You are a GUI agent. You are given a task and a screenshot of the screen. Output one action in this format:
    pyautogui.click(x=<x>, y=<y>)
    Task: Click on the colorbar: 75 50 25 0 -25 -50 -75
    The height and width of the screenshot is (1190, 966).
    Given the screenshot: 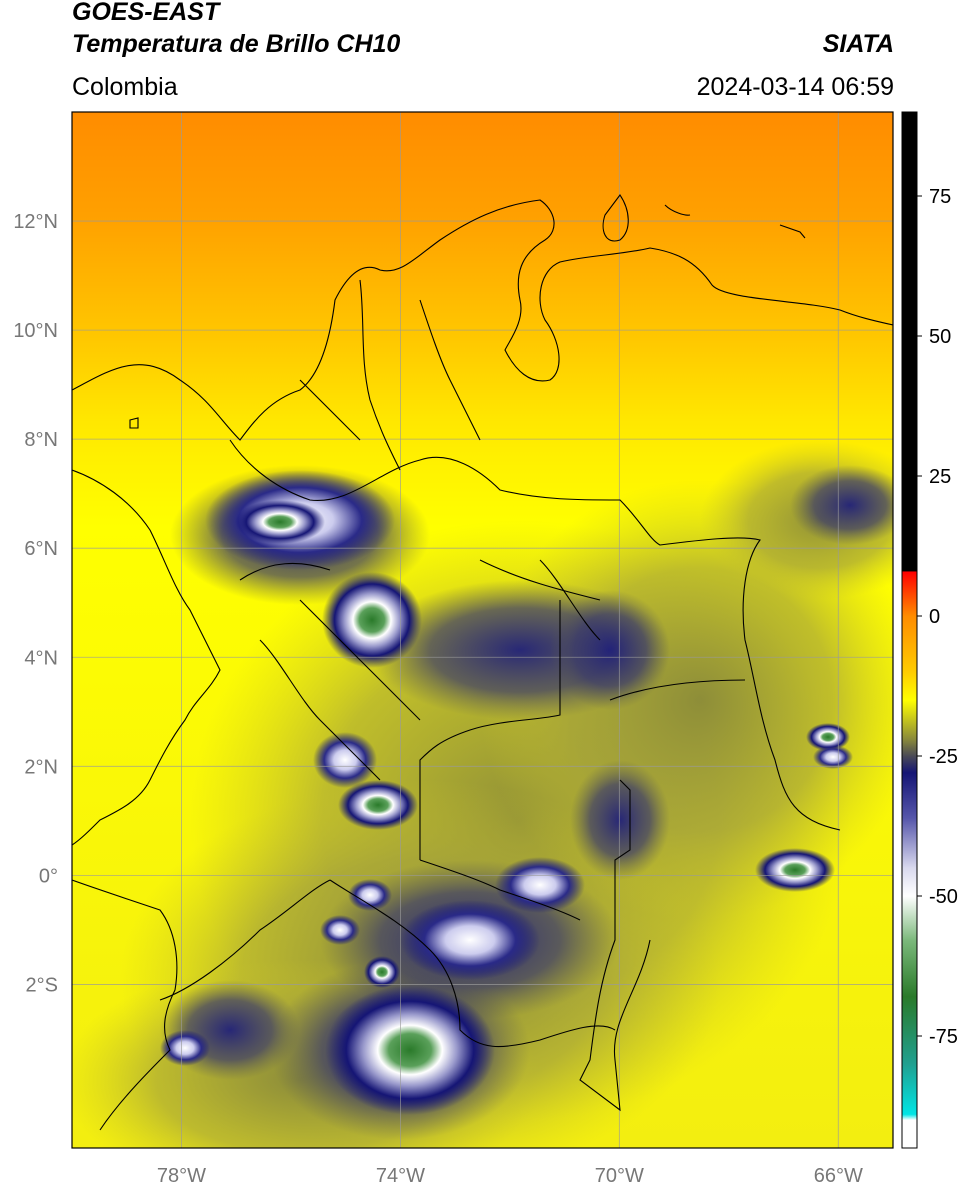 What is the action you would take?
    pyautogui.click(x=929, y=630)
    